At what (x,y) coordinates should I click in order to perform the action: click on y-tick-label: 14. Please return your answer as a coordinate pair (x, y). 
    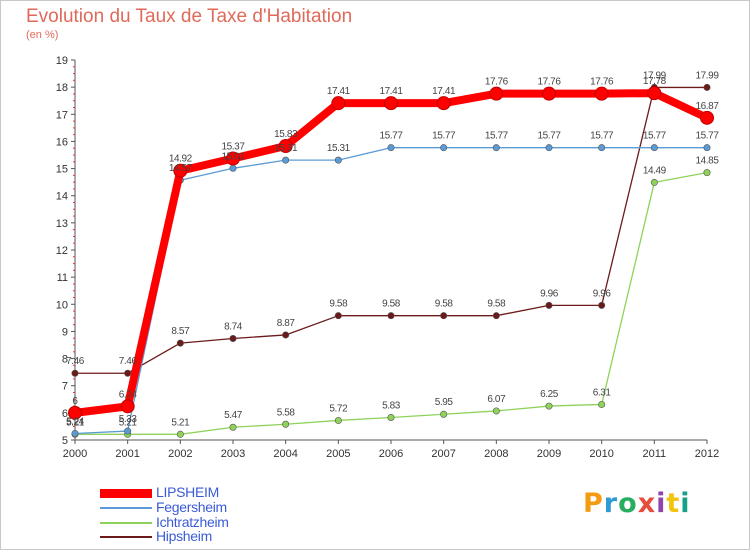
    Looking at the image, I should click on (62, 197).